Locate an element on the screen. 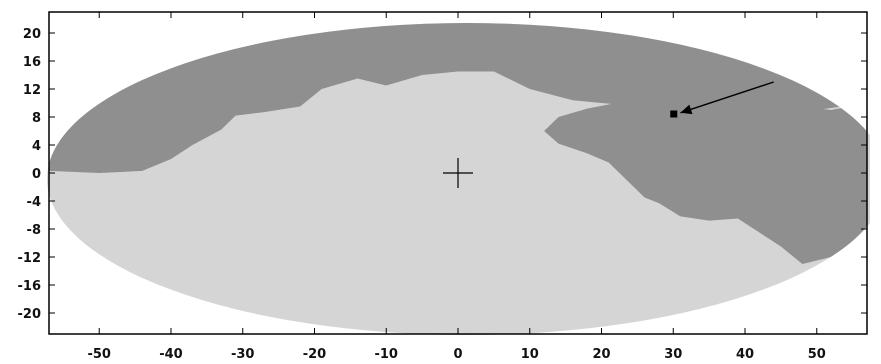 The width and height of the screenshot is (881, 364). x-tick-label: -50 is located at coordinates (99, 354).